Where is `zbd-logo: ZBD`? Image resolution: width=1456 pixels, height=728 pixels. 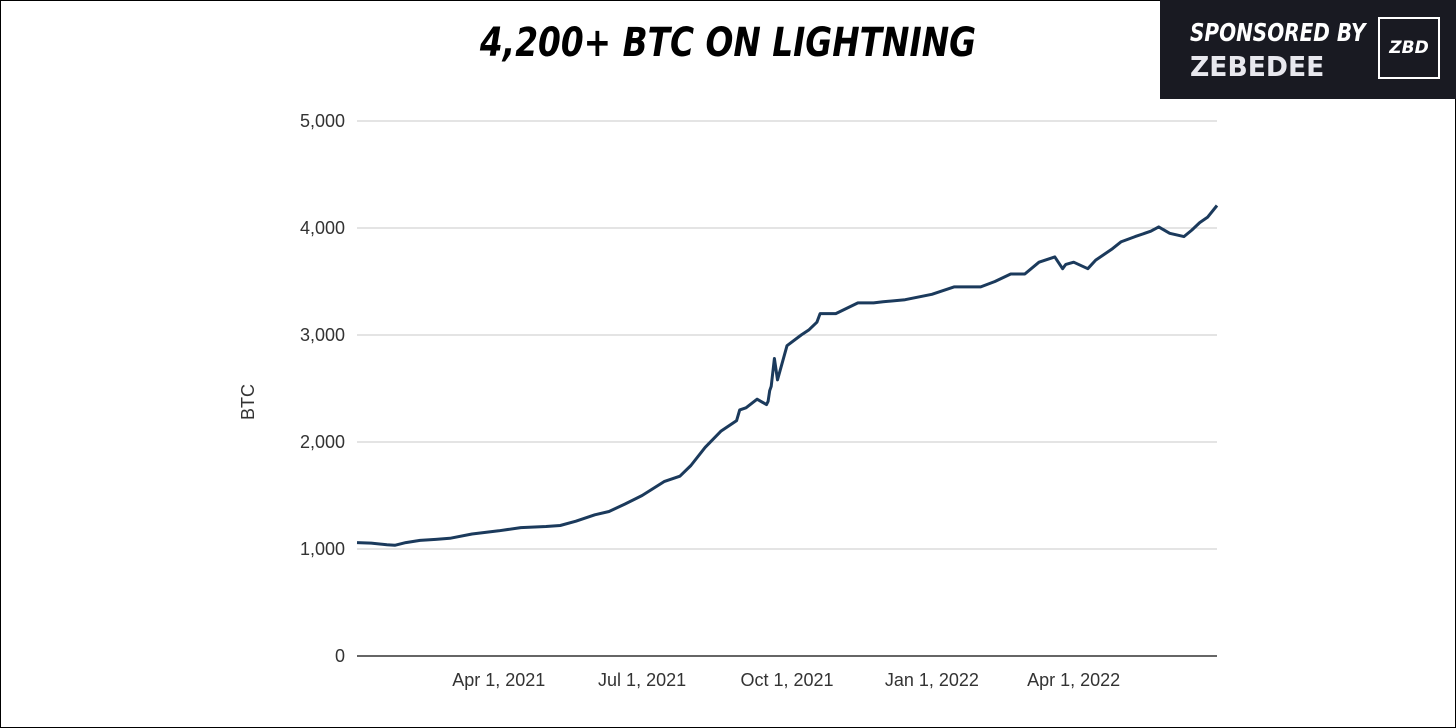
zbd-logo: ZBD is located at coordinates (1409, 48).